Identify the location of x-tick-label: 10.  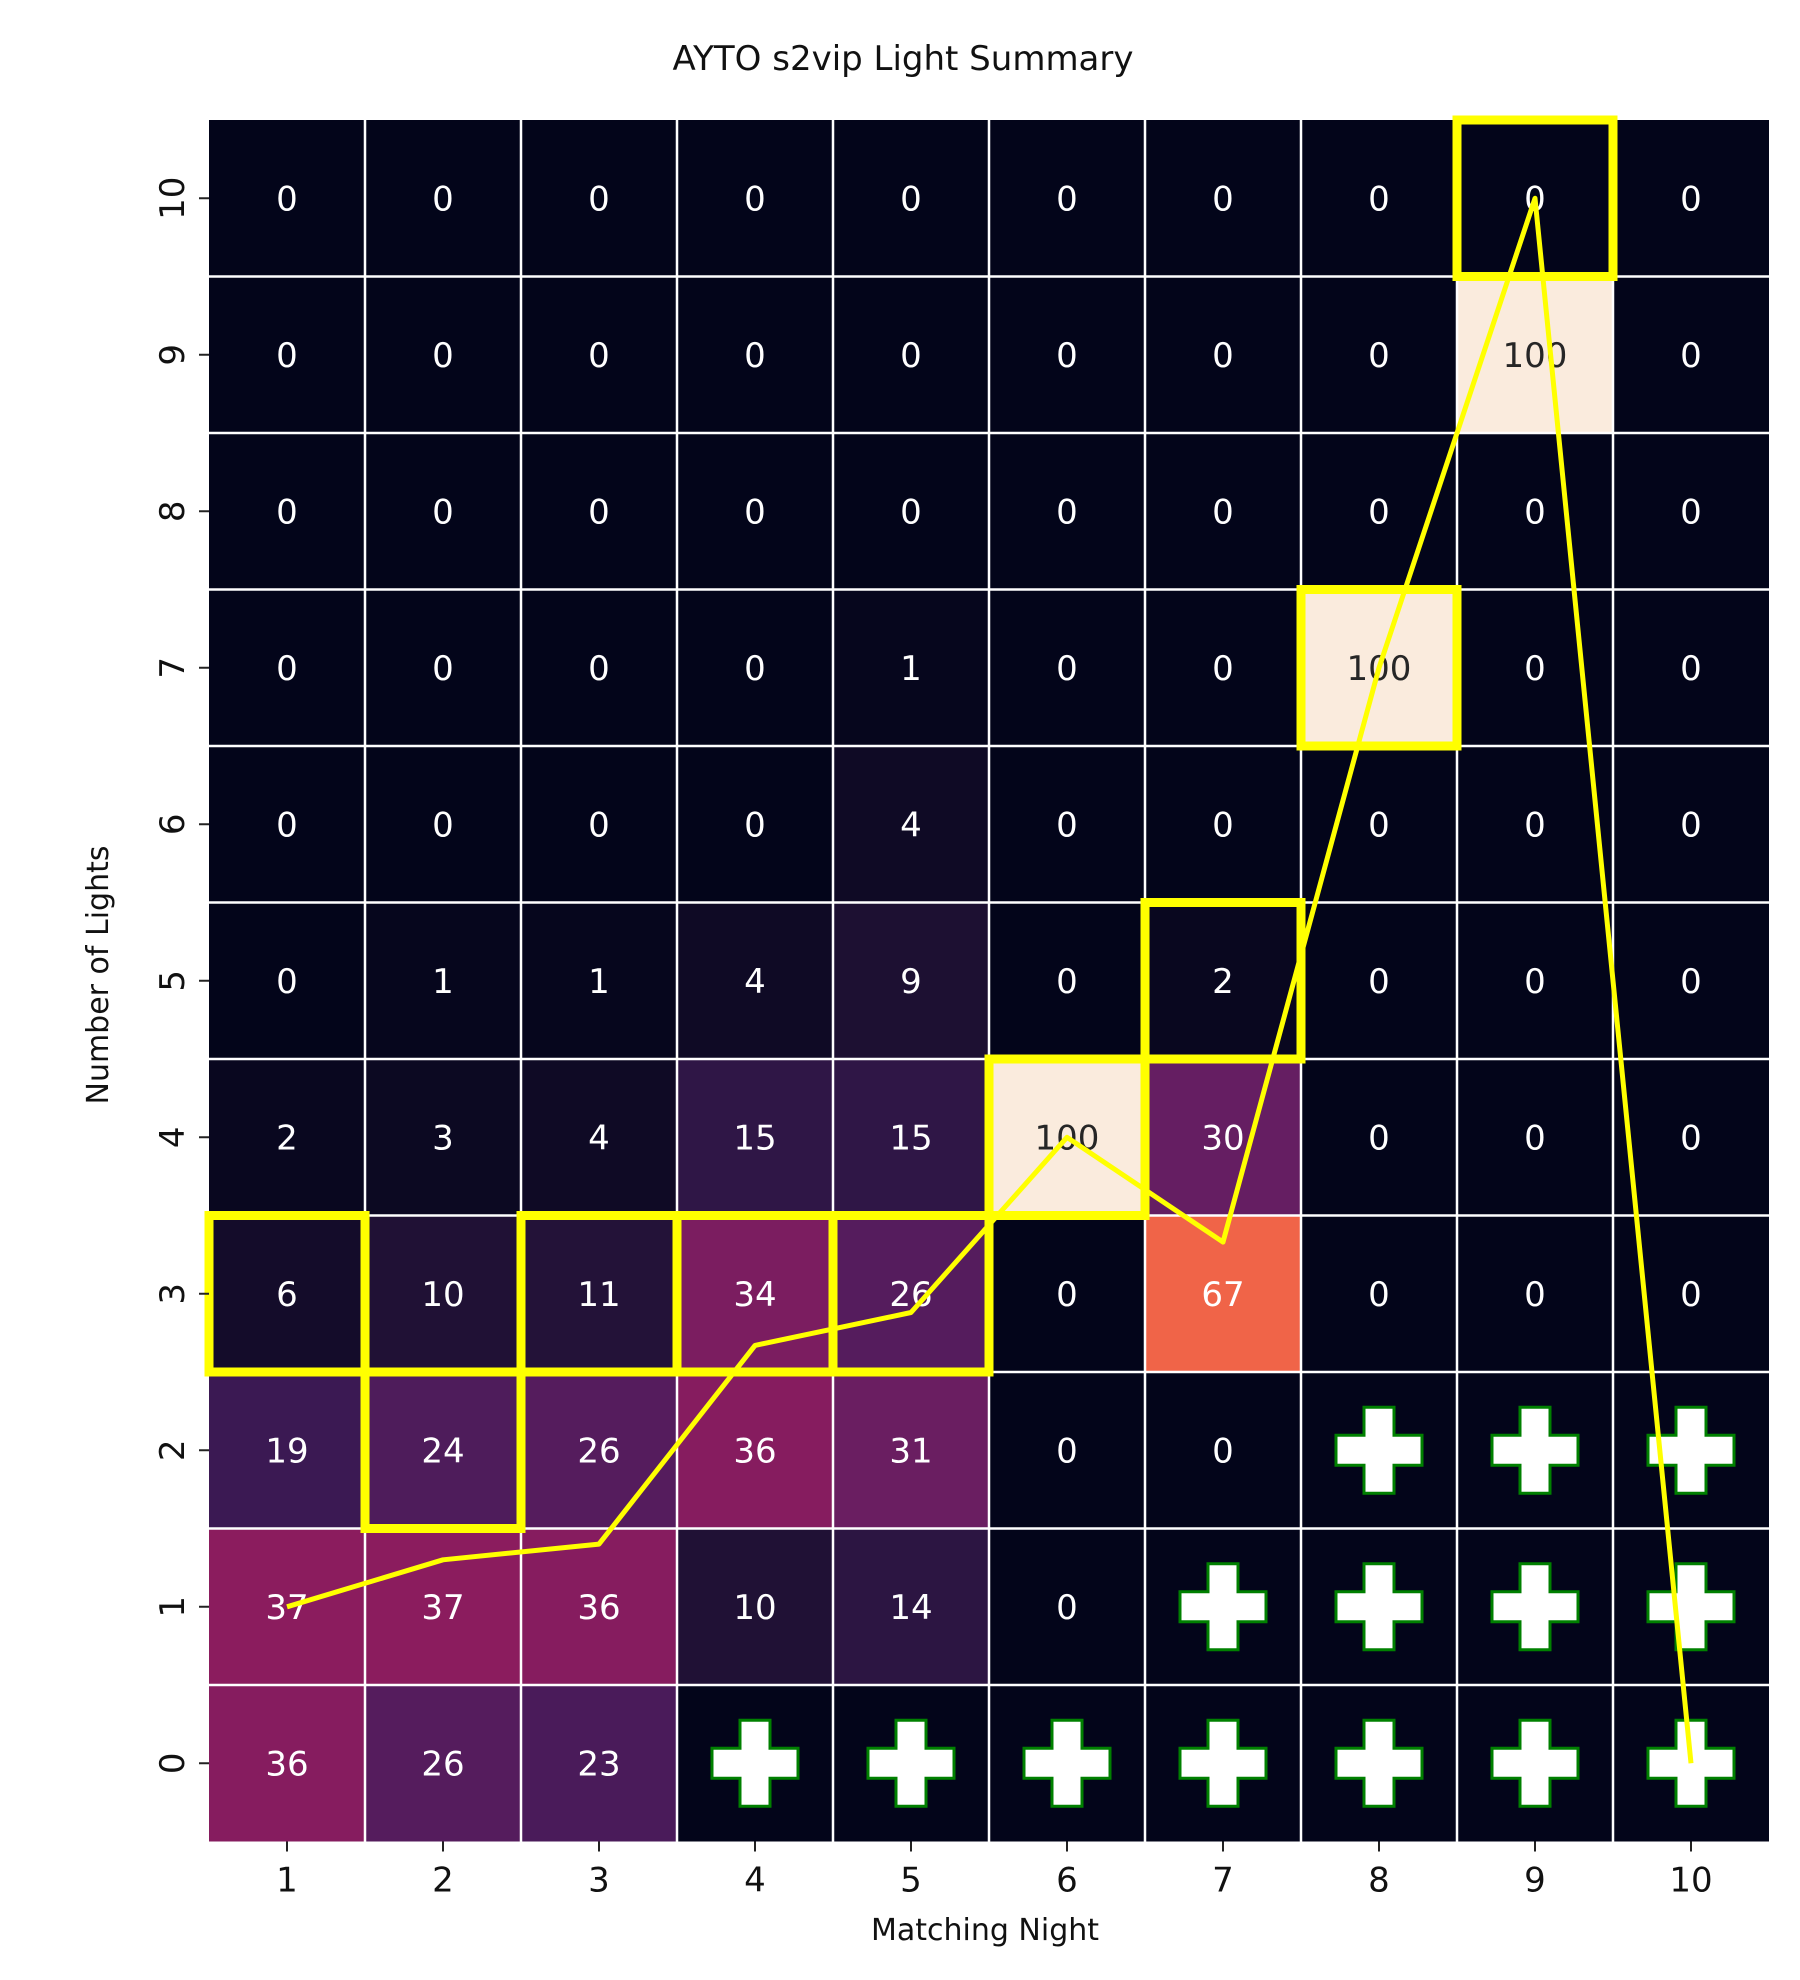
(1690, 1881).